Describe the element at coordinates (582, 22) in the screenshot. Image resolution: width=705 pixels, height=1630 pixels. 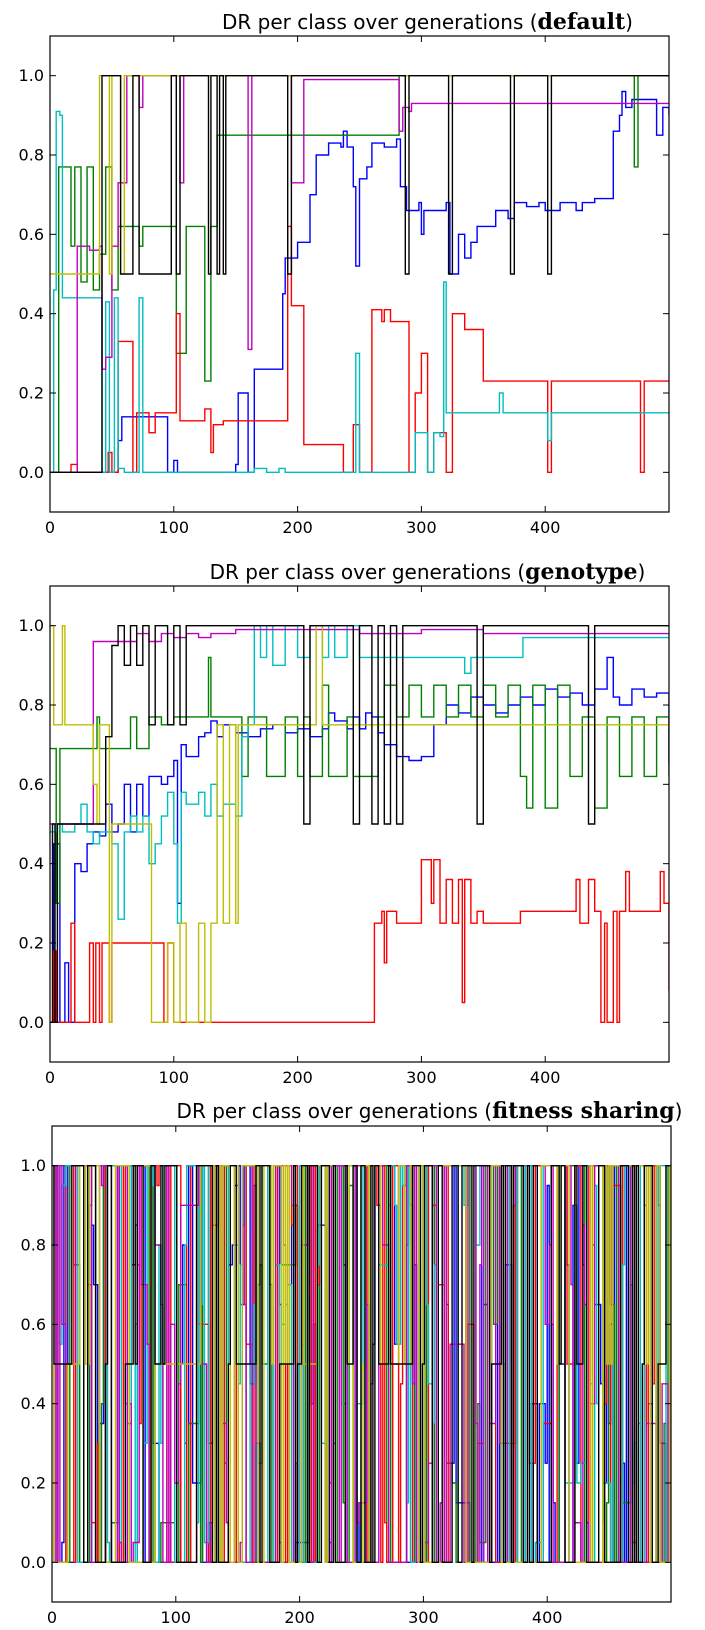
I see `chart-title-method: default` at that location.